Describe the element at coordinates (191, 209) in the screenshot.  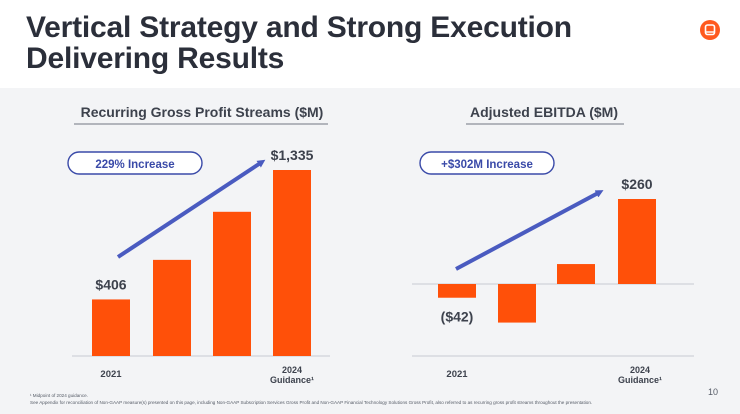
I see `chart1-growth-arrow` at that location.